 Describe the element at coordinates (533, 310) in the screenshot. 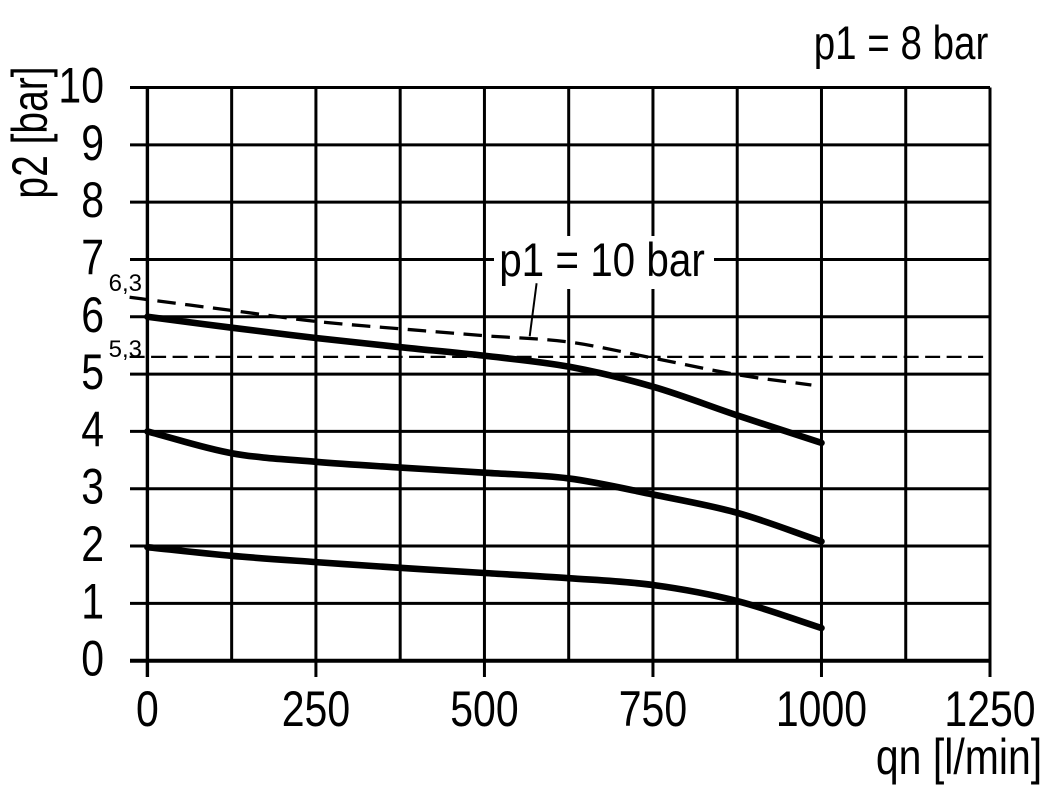

I see `annotation-leader-line` at that location.